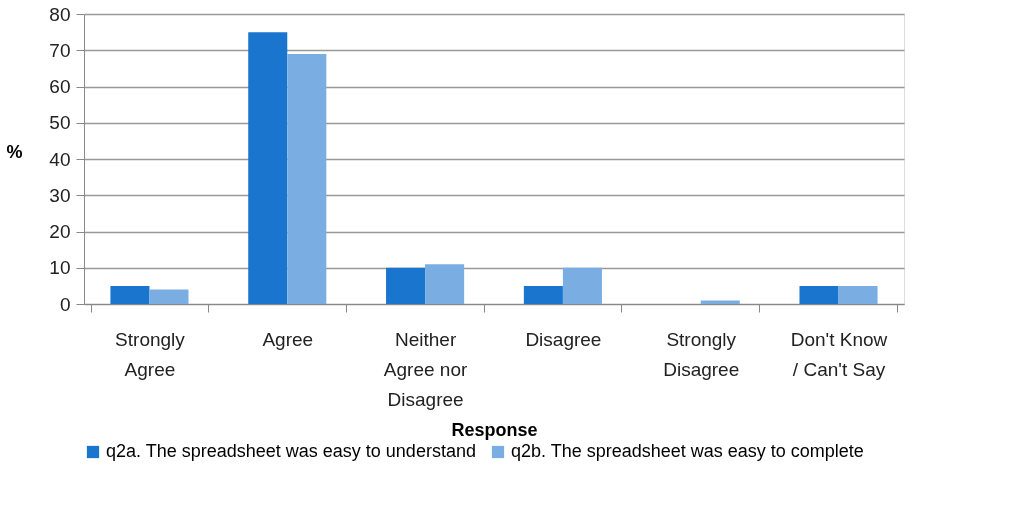 The image size is (1031, 524). Describe the element at coordinates (65, 304) in the screenshot. I see `y-tick-label: 0` at that location.